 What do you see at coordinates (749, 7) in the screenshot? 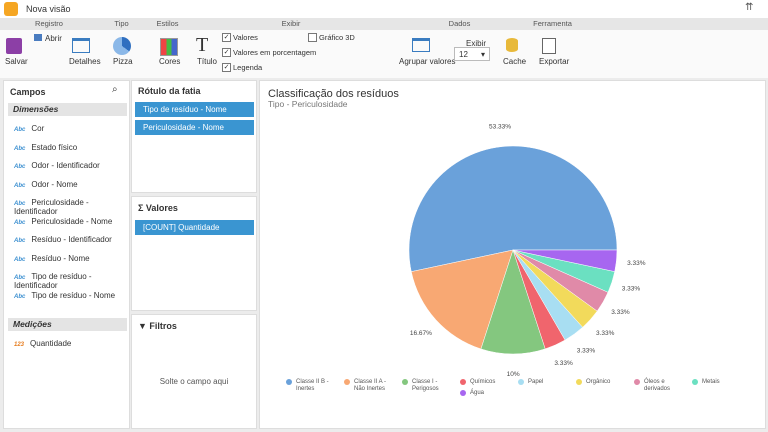
I see `collapse-button: ⇈` at bounding box center [749, 7].